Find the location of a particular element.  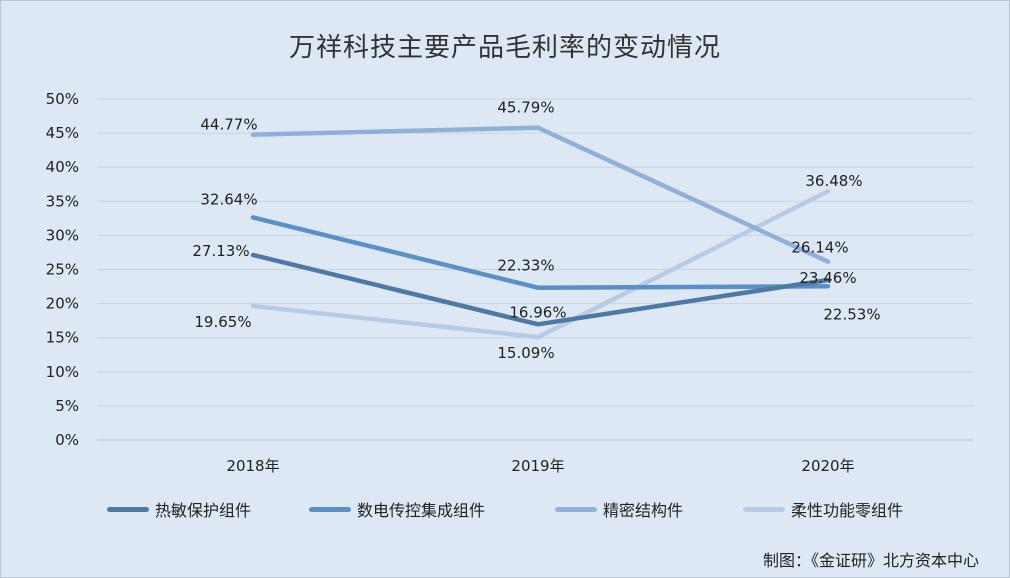

data-label: 15.09% is located at coordinates (525, 353).